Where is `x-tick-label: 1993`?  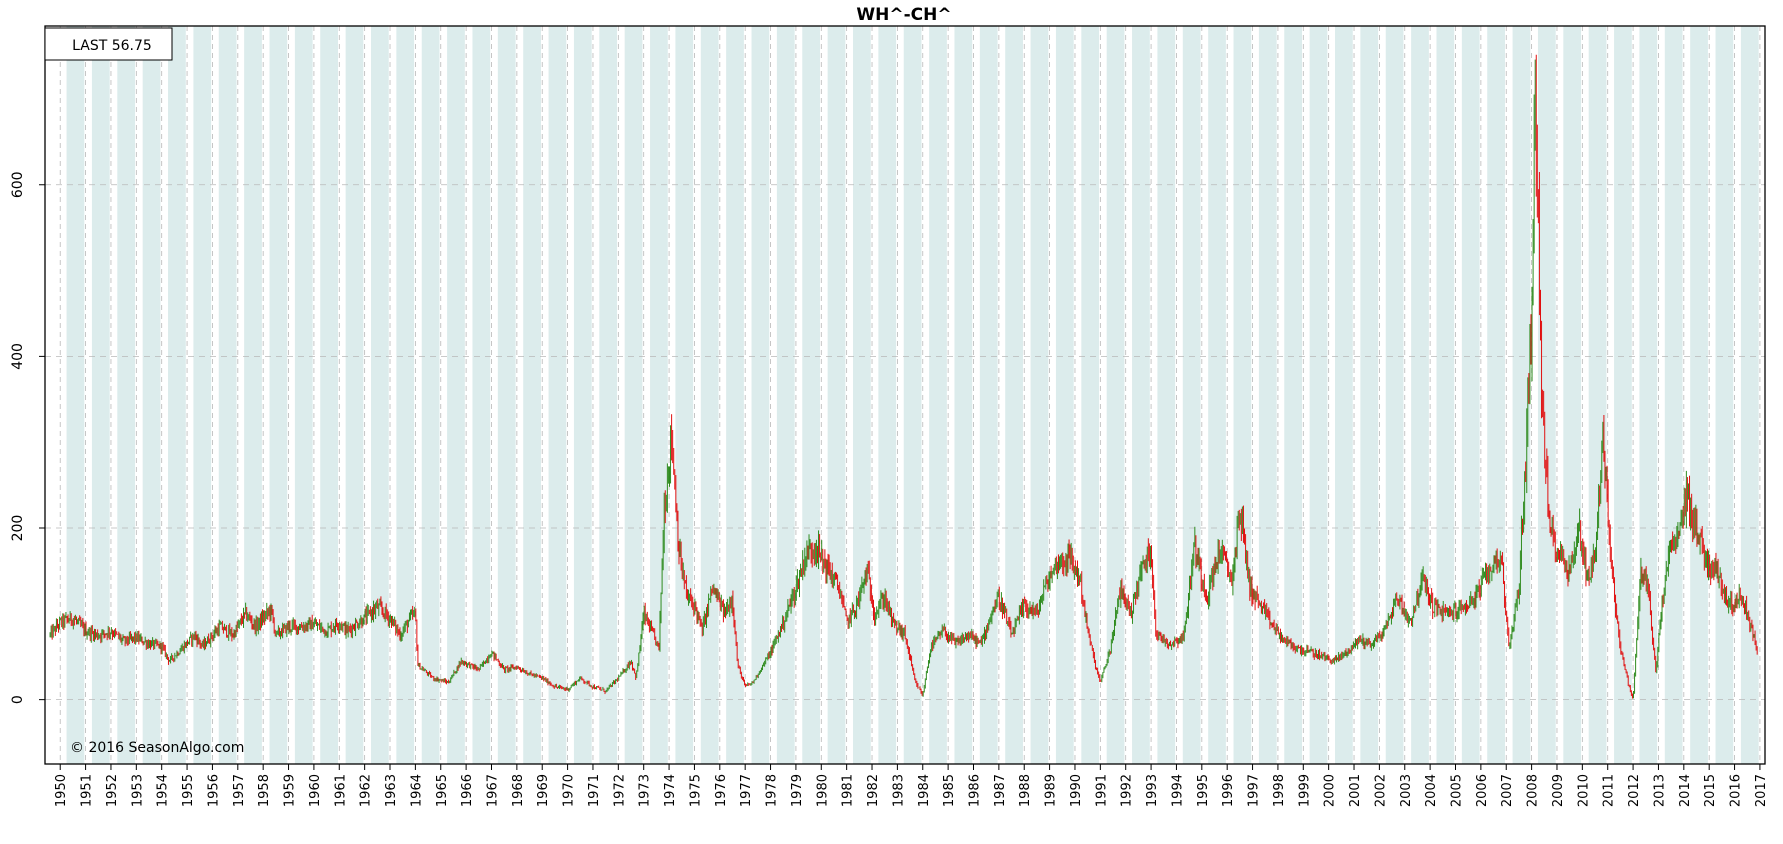 x-tick-label: 1993 is located at coordinates (1152, 790).